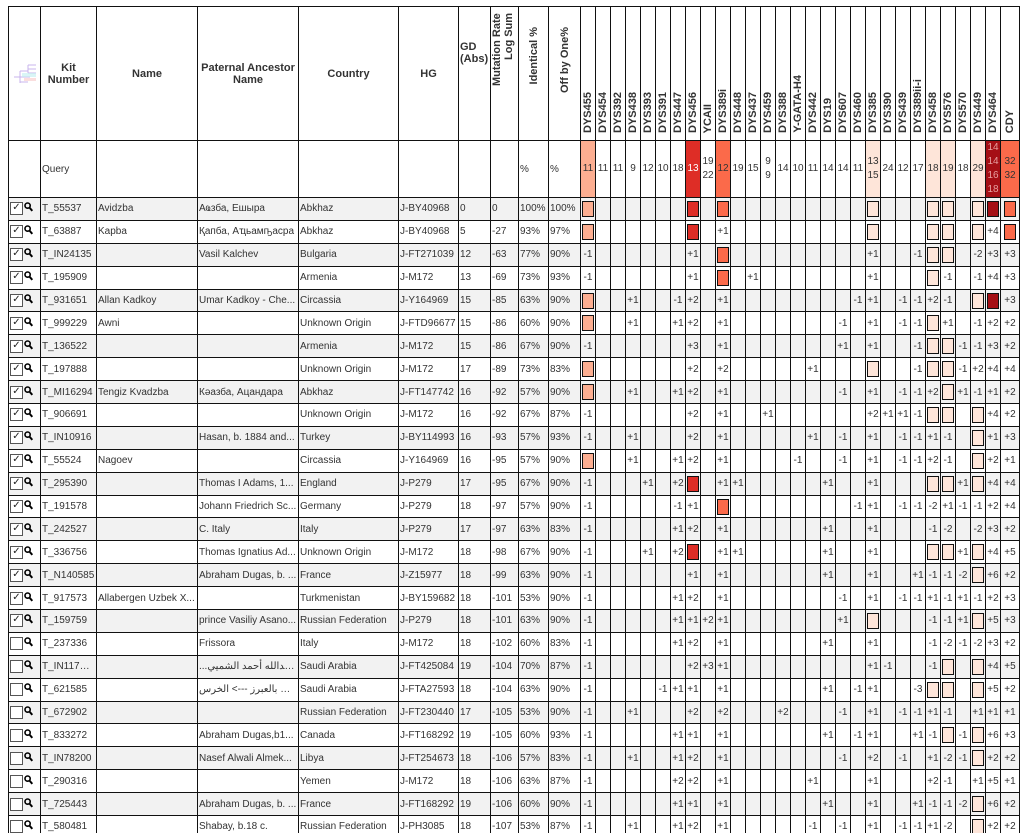 This screenshot has height=833, width=1020. What do you see at coordinates (68, 437) in the screenshot?
I see `cell-kit-number: T_IN10916` at bounding box center [68, 437].